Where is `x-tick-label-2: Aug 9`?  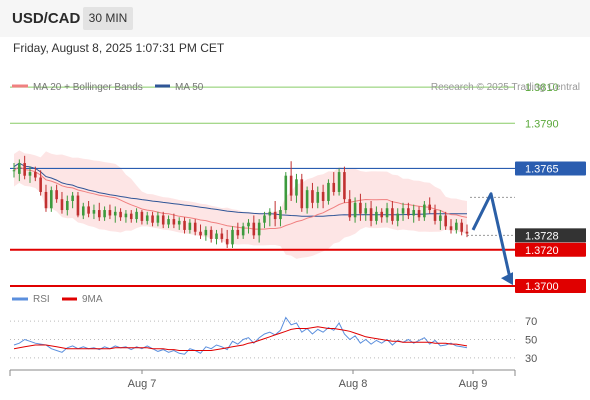
x-tick-label-2: Aug 9 is located at coordinates (473, 384).